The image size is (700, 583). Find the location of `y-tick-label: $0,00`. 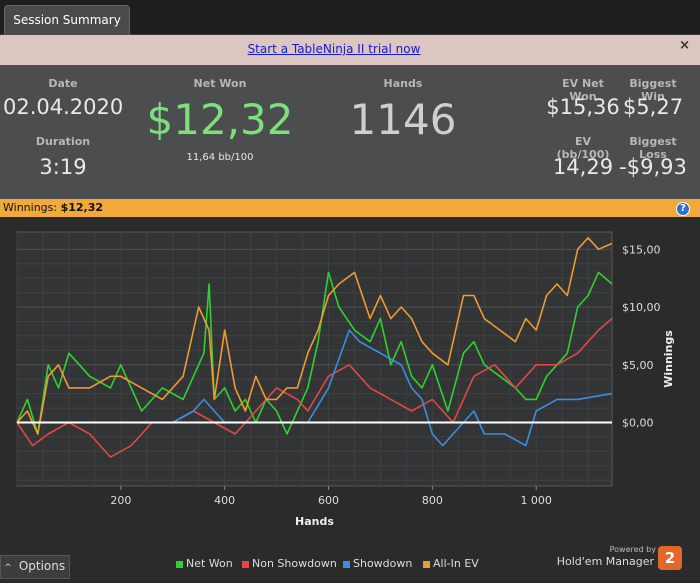

y-tick-label: $0,00 is located at coordinates (638, 423).